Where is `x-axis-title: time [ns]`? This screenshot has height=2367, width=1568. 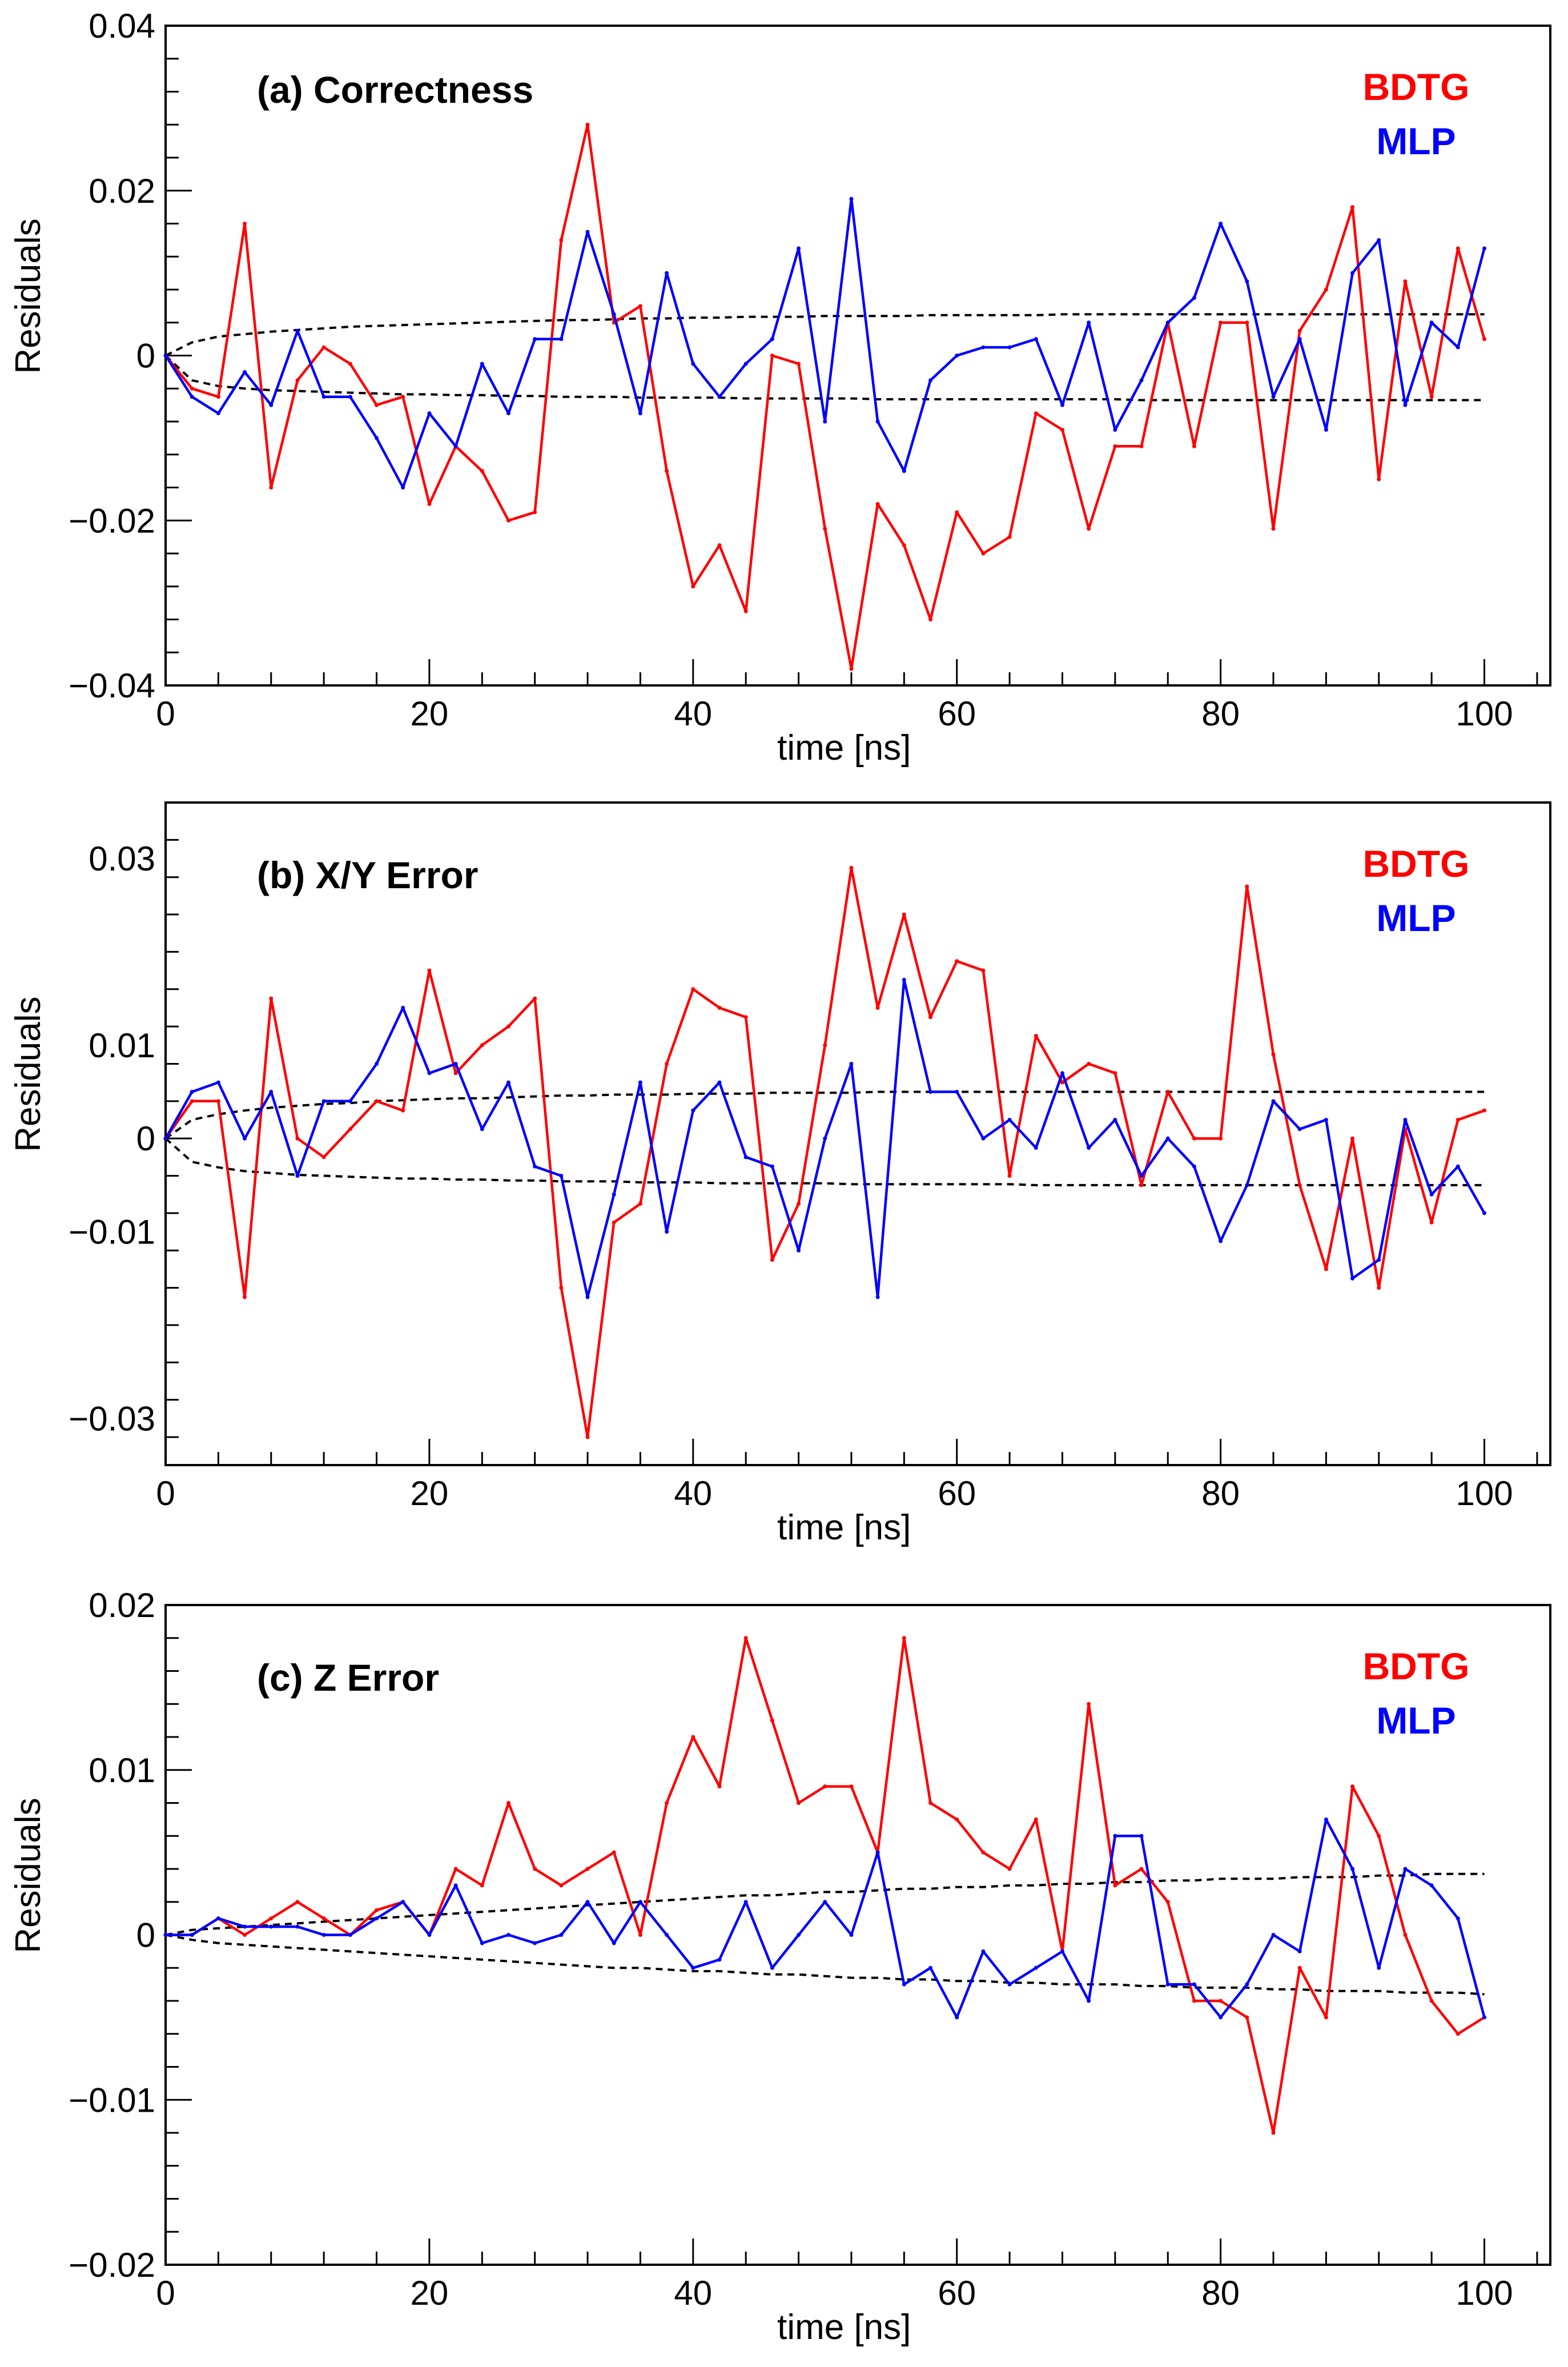 x-axis-title: time [ns] is located at coordinates (844, 1528).